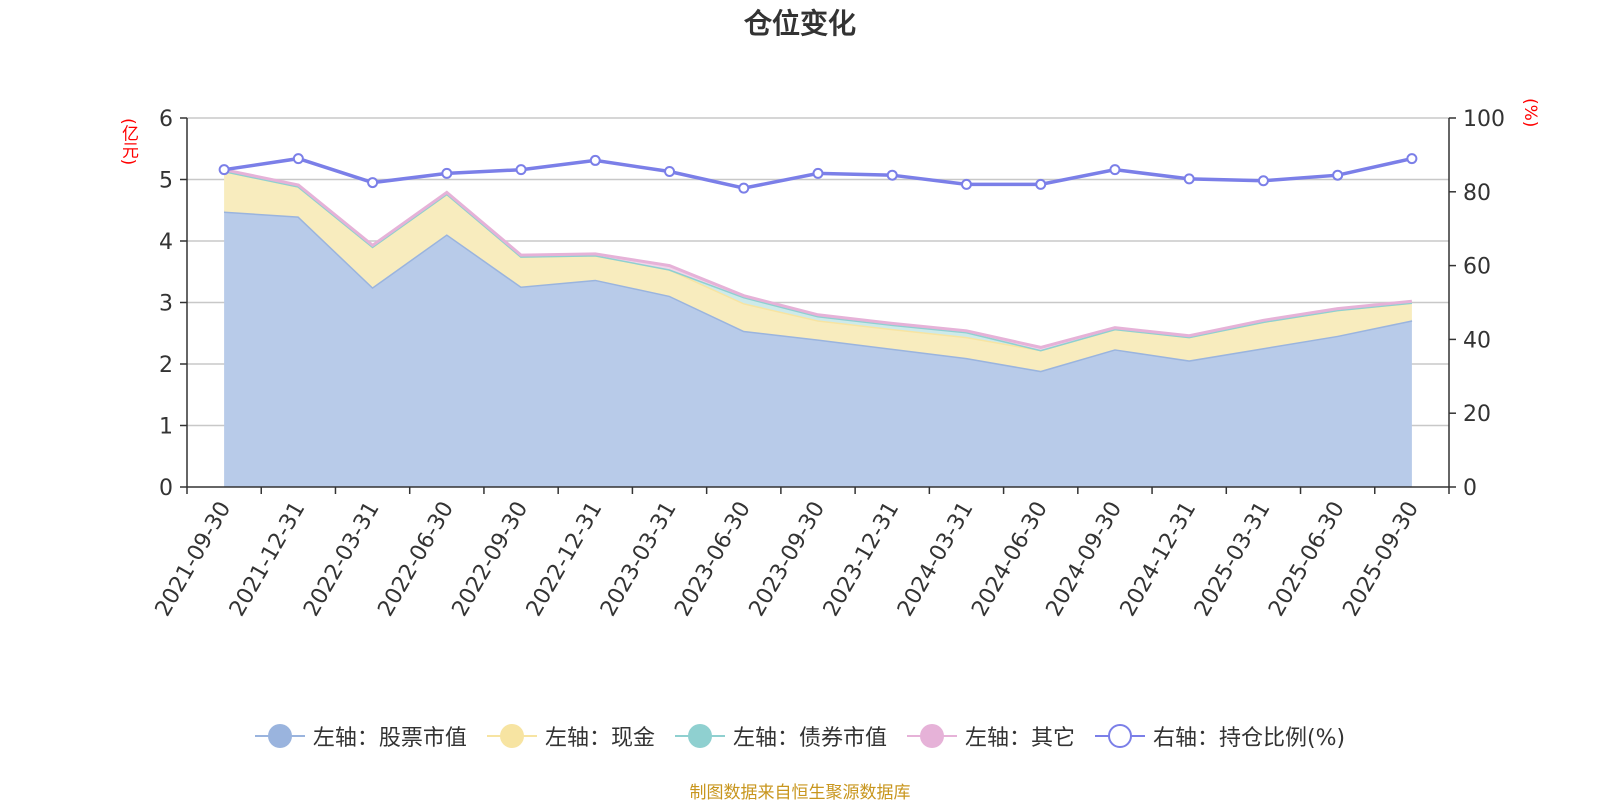  I want to click on chart-legend: 左轴：股票市值 左轴：现金 左轴：债券市值 左轴：其它 右轴：持仓比例(%), so click(800, 736).